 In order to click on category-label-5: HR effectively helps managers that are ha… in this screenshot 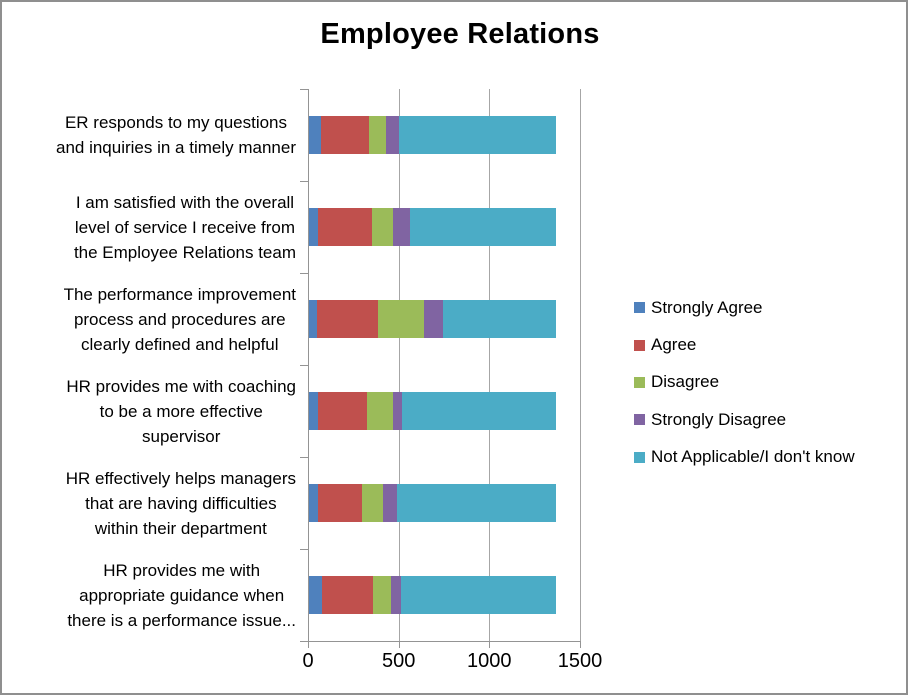, I will do `click(151, 503)`.